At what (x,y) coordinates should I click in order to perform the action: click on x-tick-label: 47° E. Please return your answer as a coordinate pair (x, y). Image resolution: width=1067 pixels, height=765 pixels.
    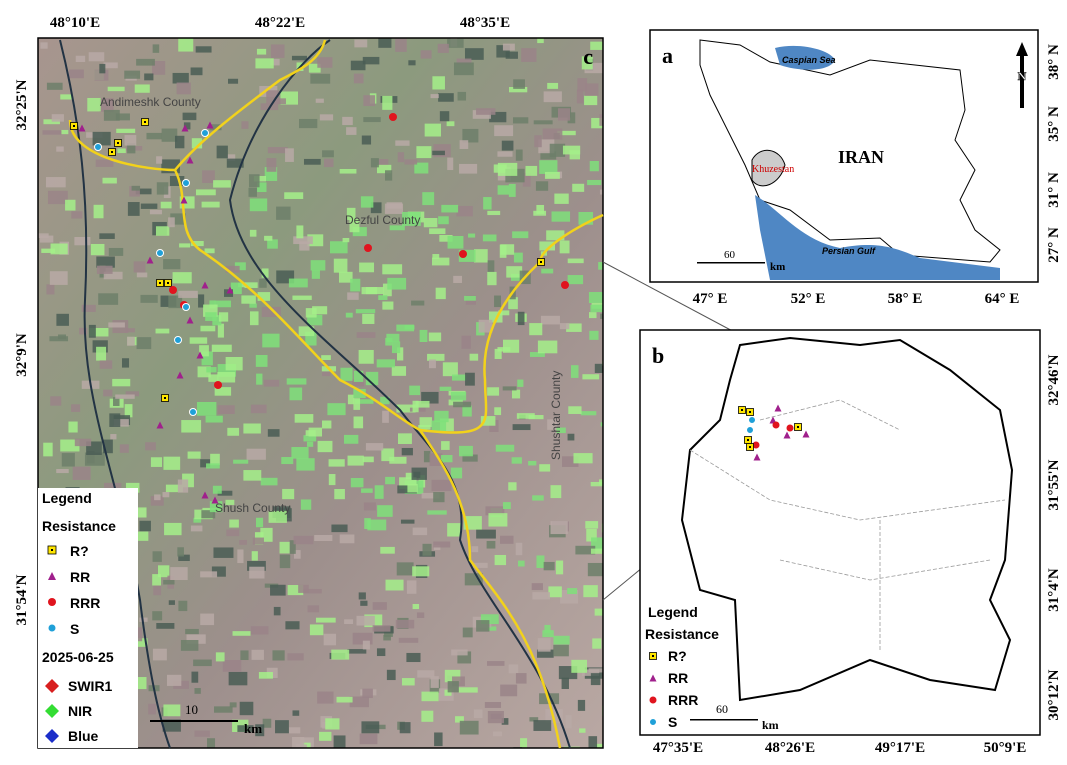
    Looking at the image, I should click on (710, 299).